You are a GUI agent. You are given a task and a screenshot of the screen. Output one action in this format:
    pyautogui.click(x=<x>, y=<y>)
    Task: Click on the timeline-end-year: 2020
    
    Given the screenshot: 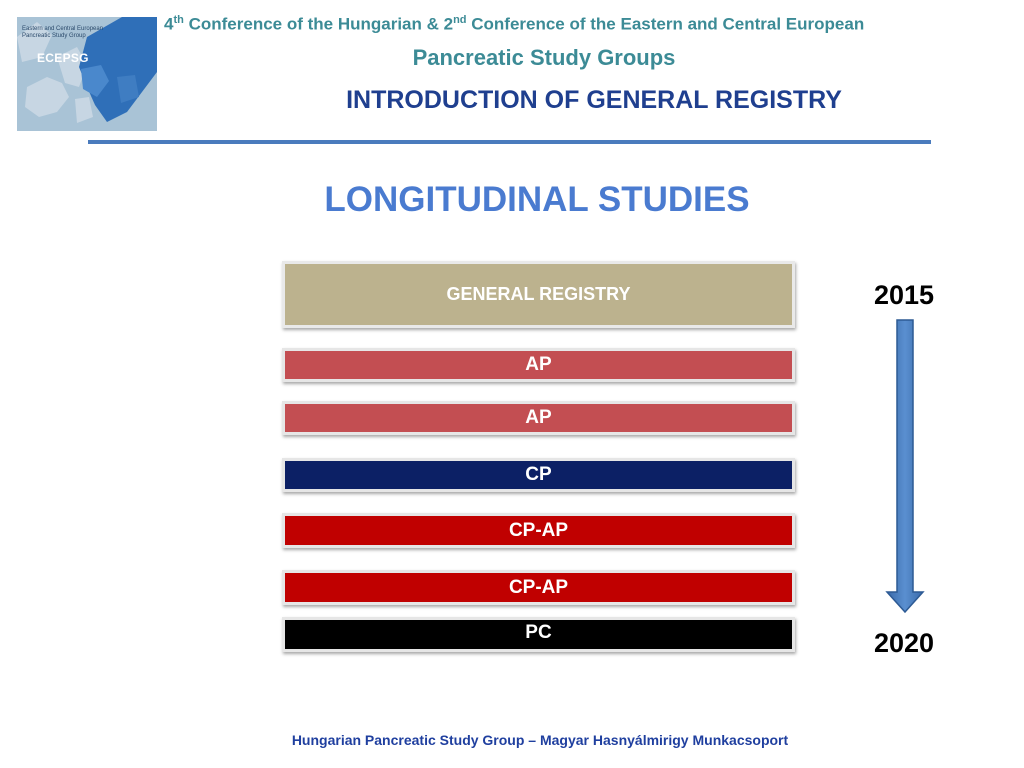 What is the action you would take?
    pyautogui.click(x=904, y=643)
    